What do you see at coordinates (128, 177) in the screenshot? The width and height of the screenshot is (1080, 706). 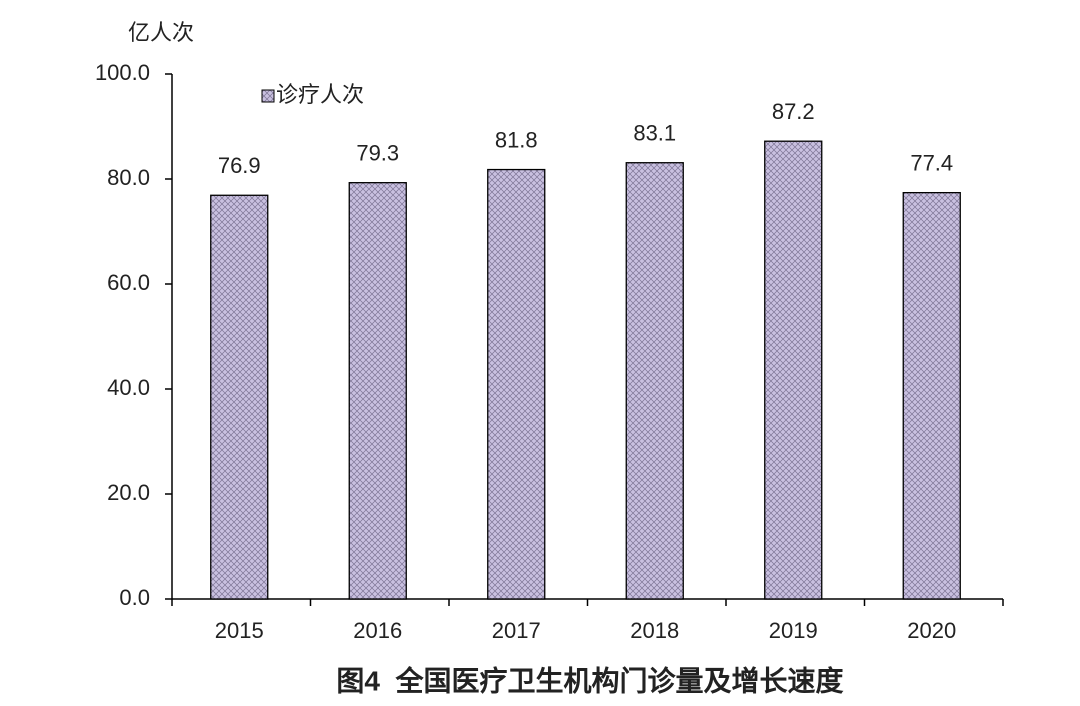 I see `y-tick-label: 80.0` at bounding box center [128, 177].